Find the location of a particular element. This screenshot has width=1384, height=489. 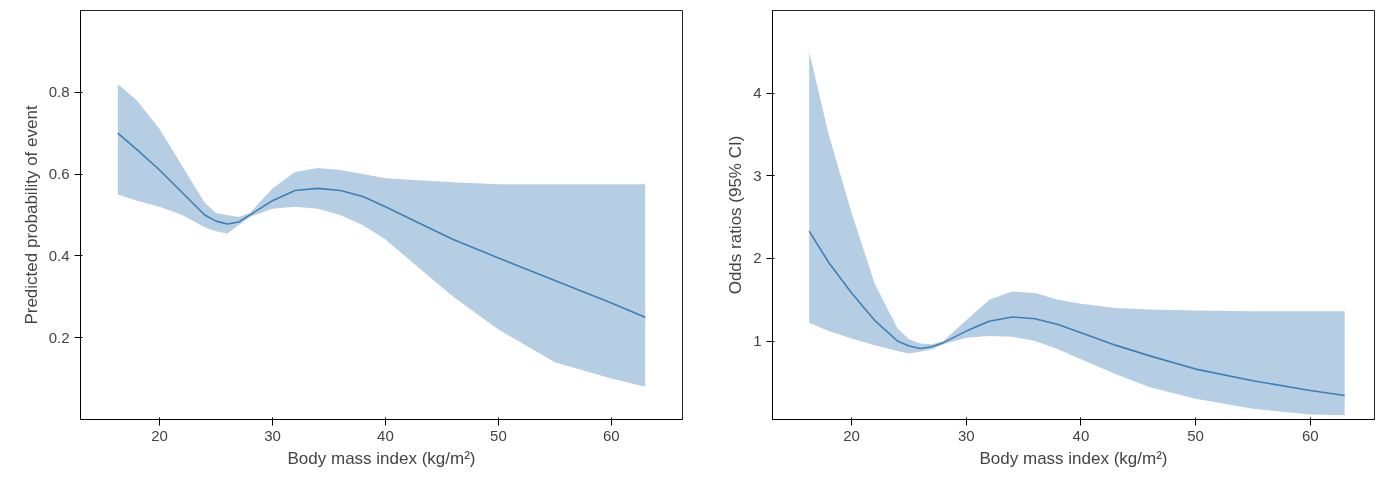

y-tick-label: 0.4 is located at coordinates (59, 255).